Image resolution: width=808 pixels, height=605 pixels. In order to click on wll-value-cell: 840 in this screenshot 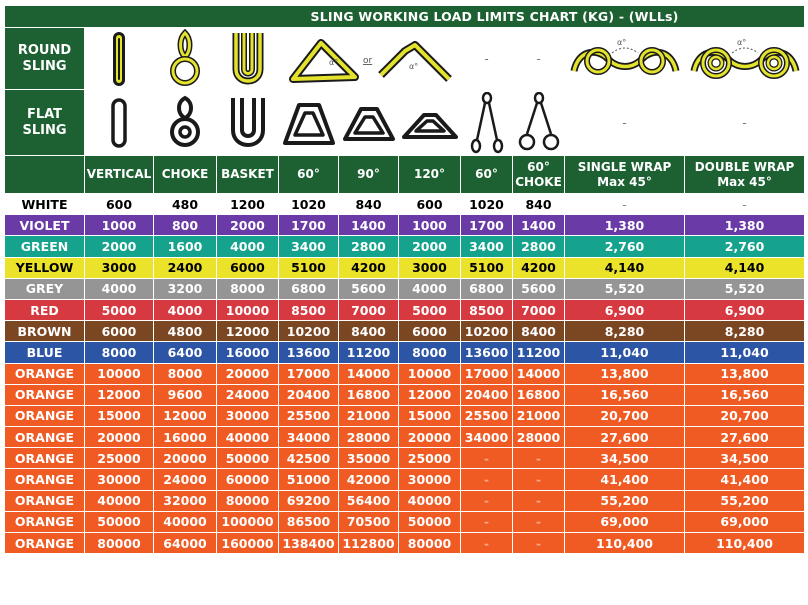, I will do `click(538, 204)`.